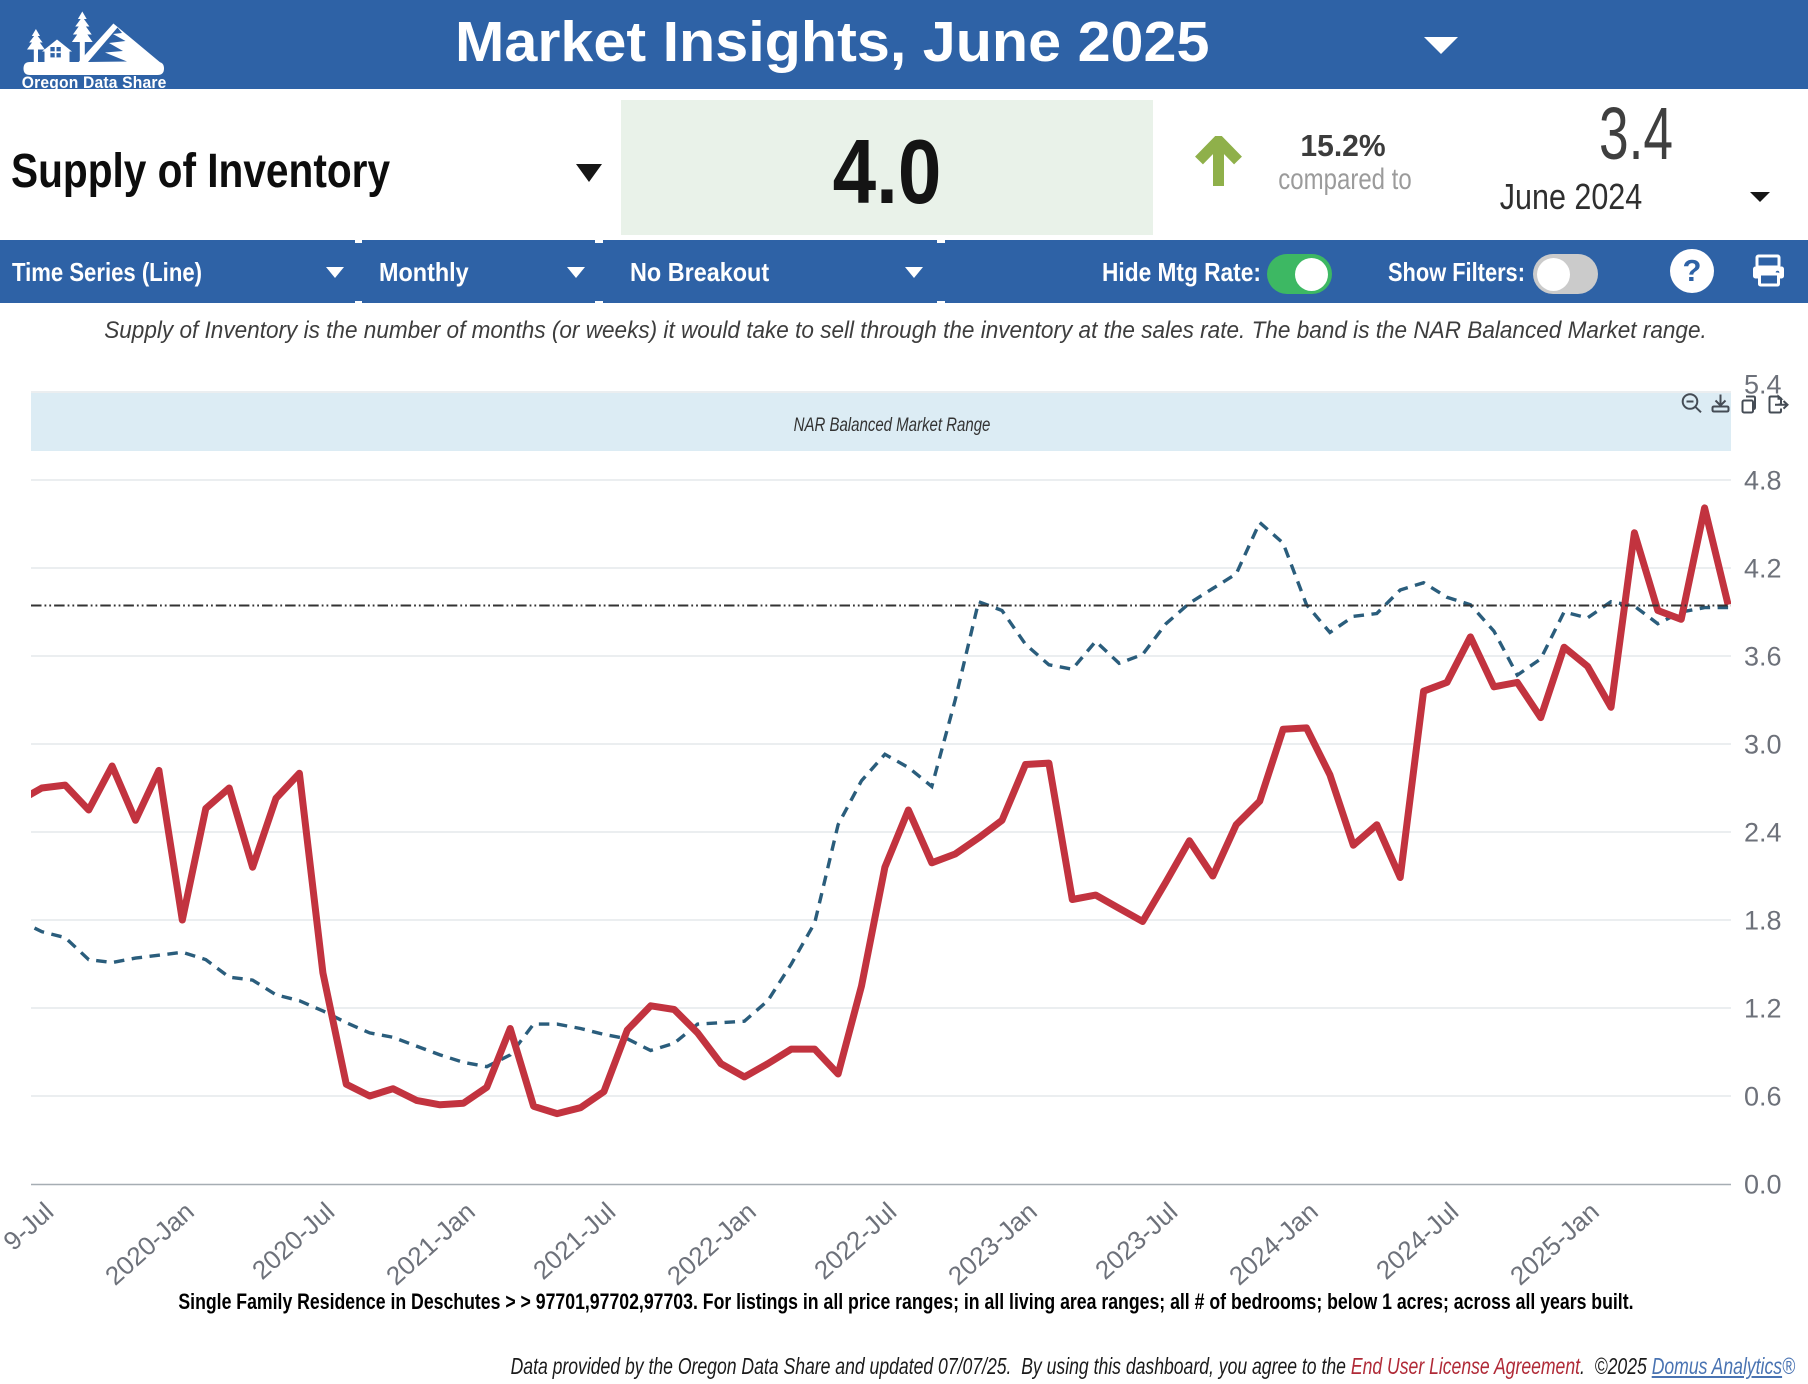 This screenshot has width=1808, height=1384. Describe the element at coordinates (94, 82) in the screenshot. I see `svg-text: Oregon Data Share` at that location.